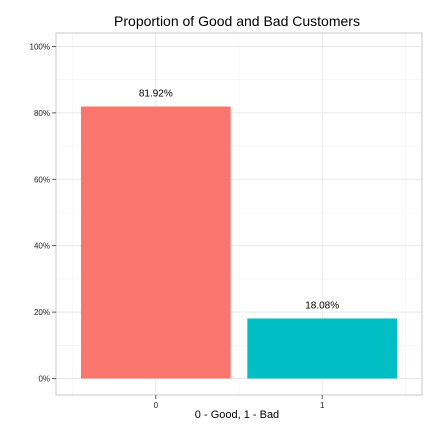 Image resolution: width=432 pixels, height=432 pixels. What do you see at coordinates (156, 405) in the screenshot?
I see `x-tick-label: 0` at bounding box center [156, 405].